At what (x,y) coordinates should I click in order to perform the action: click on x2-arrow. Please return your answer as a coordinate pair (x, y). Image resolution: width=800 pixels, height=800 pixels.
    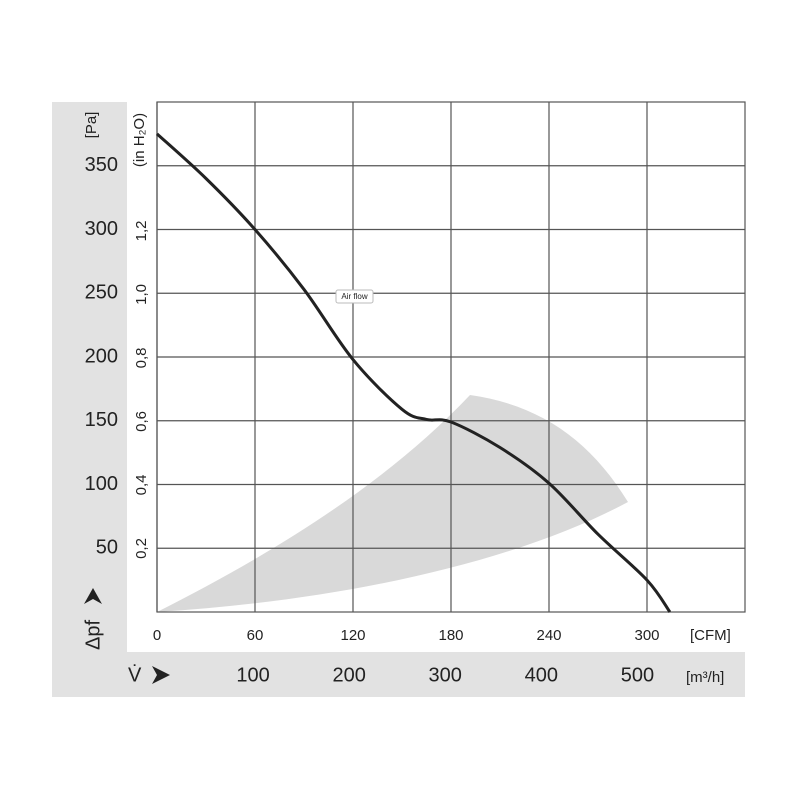
    Looking at the image, I should click on (161, 675).